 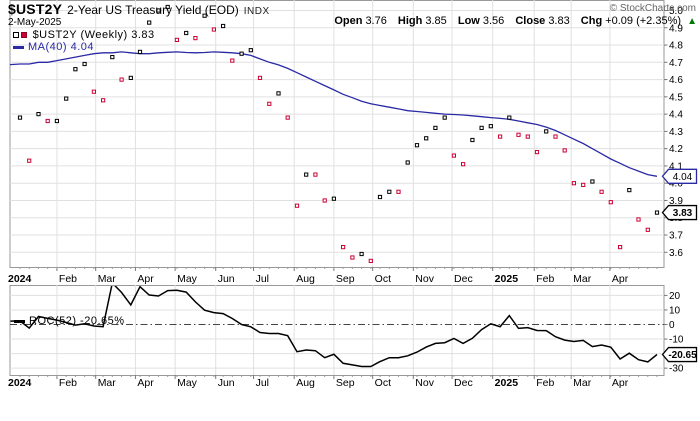 What do you see at coordinates (463, 383) in the screenshot?
I see `month-label: Dec` at bounding box center [463, 383].